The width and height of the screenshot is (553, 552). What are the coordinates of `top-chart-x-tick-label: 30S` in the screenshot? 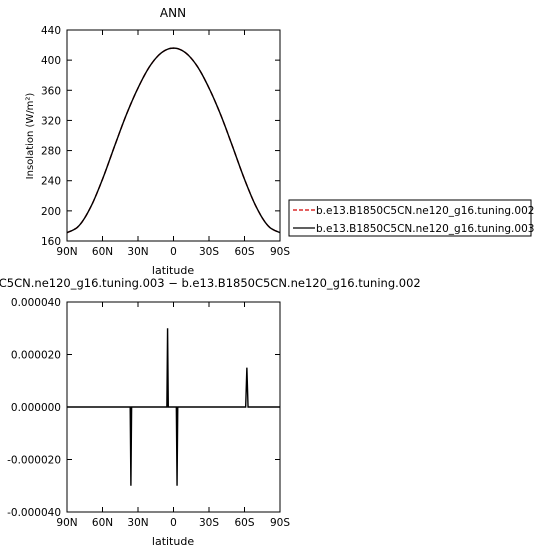 It's located at (209, 252).